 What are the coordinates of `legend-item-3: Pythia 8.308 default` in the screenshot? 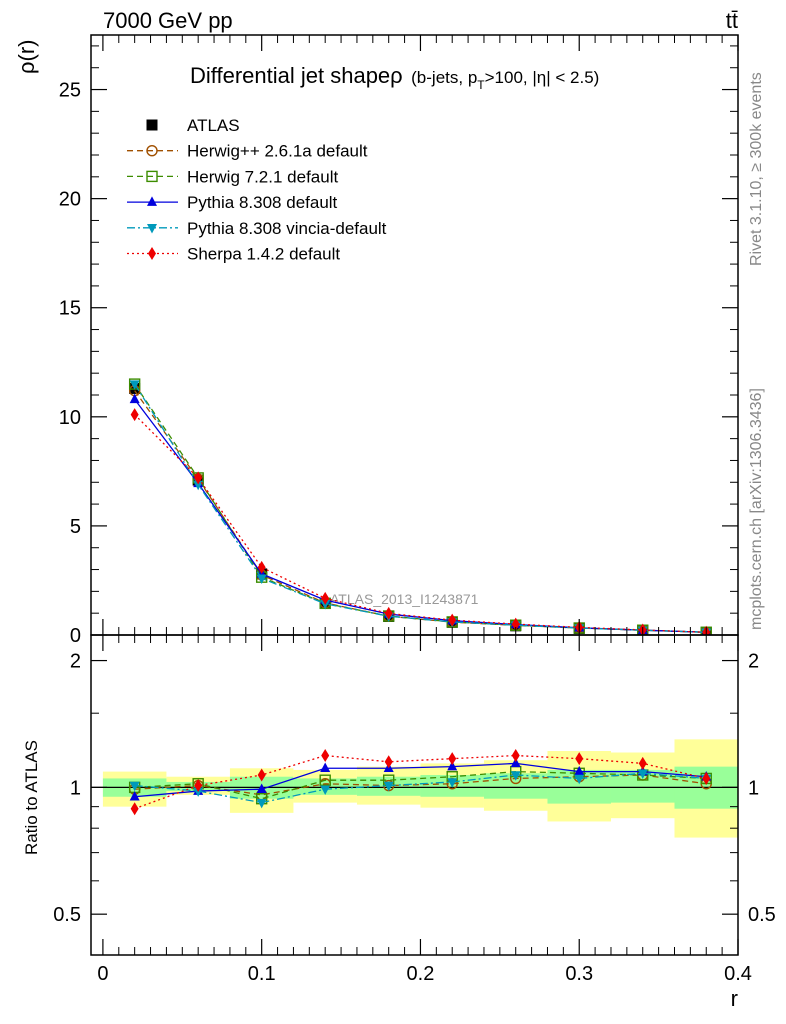 It's located at (232, 202).